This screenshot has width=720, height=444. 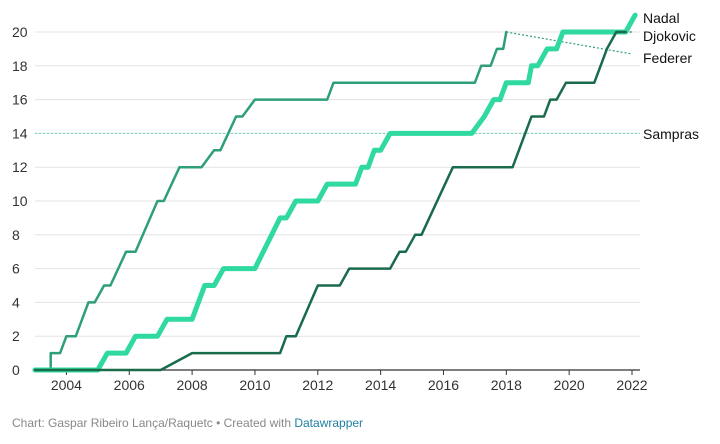 I want to click on y-tick-label: 14, so click(x=20, y=133).